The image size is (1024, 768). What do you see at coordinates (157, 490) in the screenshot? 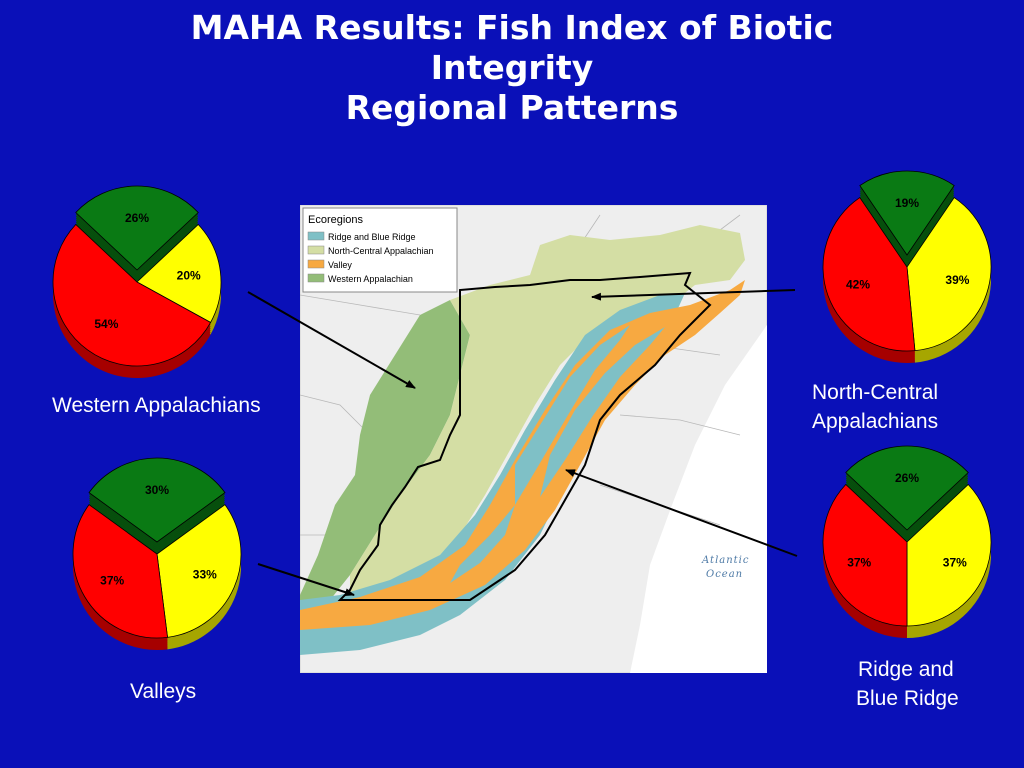
I see `pie-slice-label: 30%` at bounding box center [157, 490].